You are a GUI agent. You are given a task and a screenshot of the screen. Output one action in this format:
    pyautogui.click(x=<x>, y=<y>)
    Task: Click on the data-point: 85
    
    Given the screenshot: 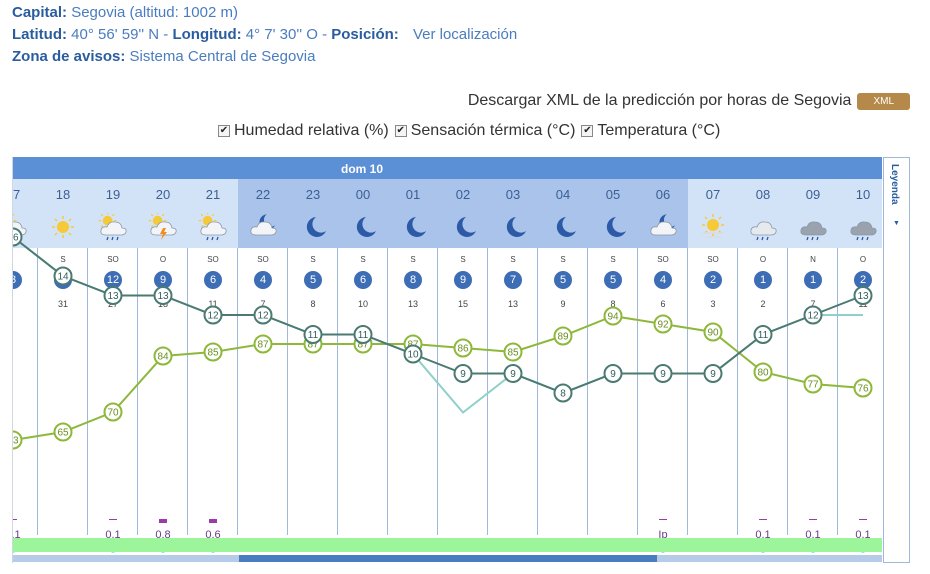 What is the action you would take?
    pyautogui.click(x=513, y=352)
    